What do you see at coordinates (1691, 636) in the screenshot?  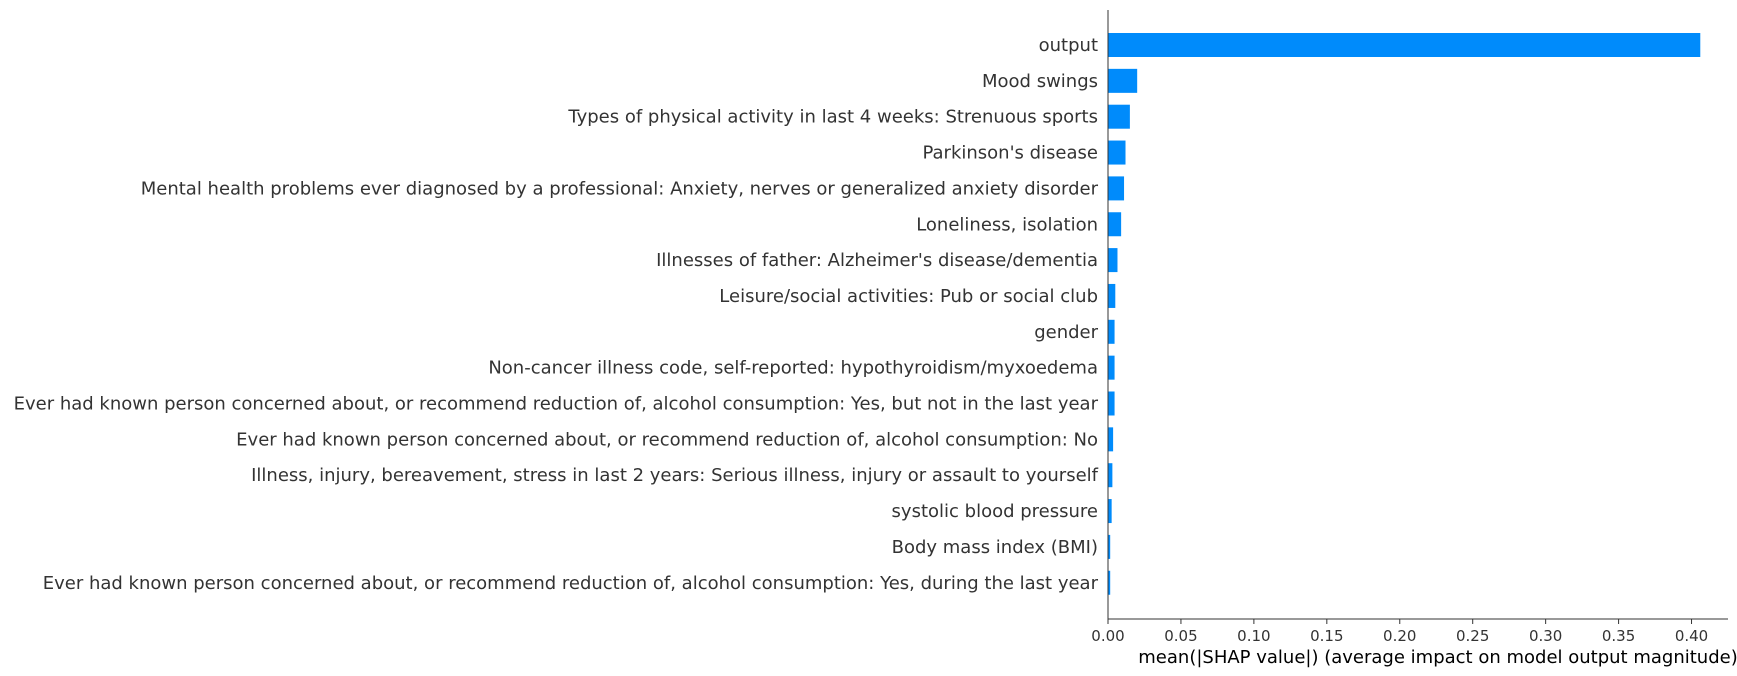 I see `x-tick-label: 0.40` at bounding box center [1691, 636].